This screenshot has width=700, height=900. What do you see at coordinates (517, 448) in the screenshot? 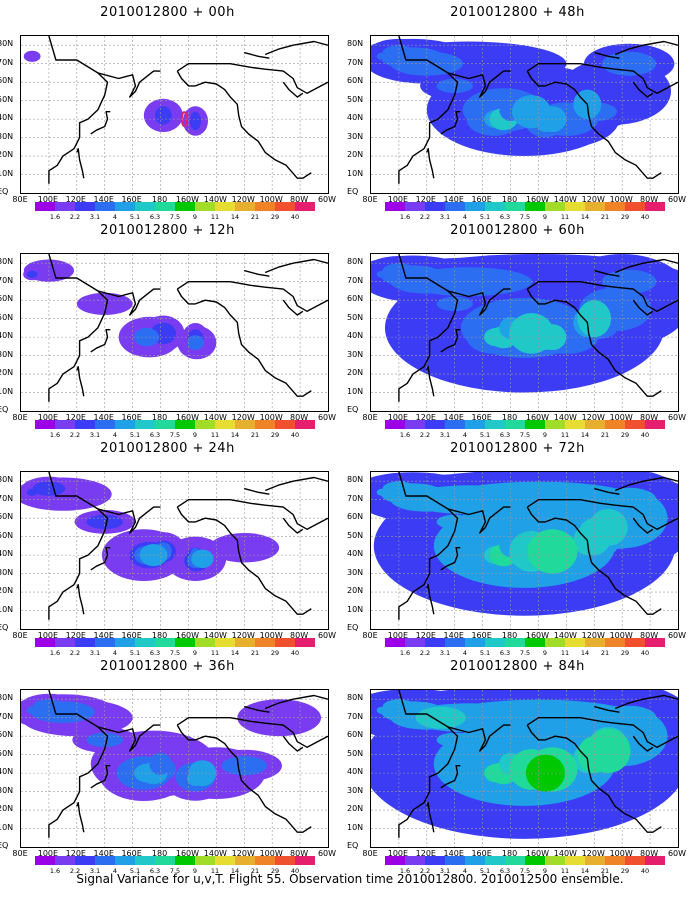
I see `panel-title: 2010012800 + 72h` at bounding box center [517, 448].